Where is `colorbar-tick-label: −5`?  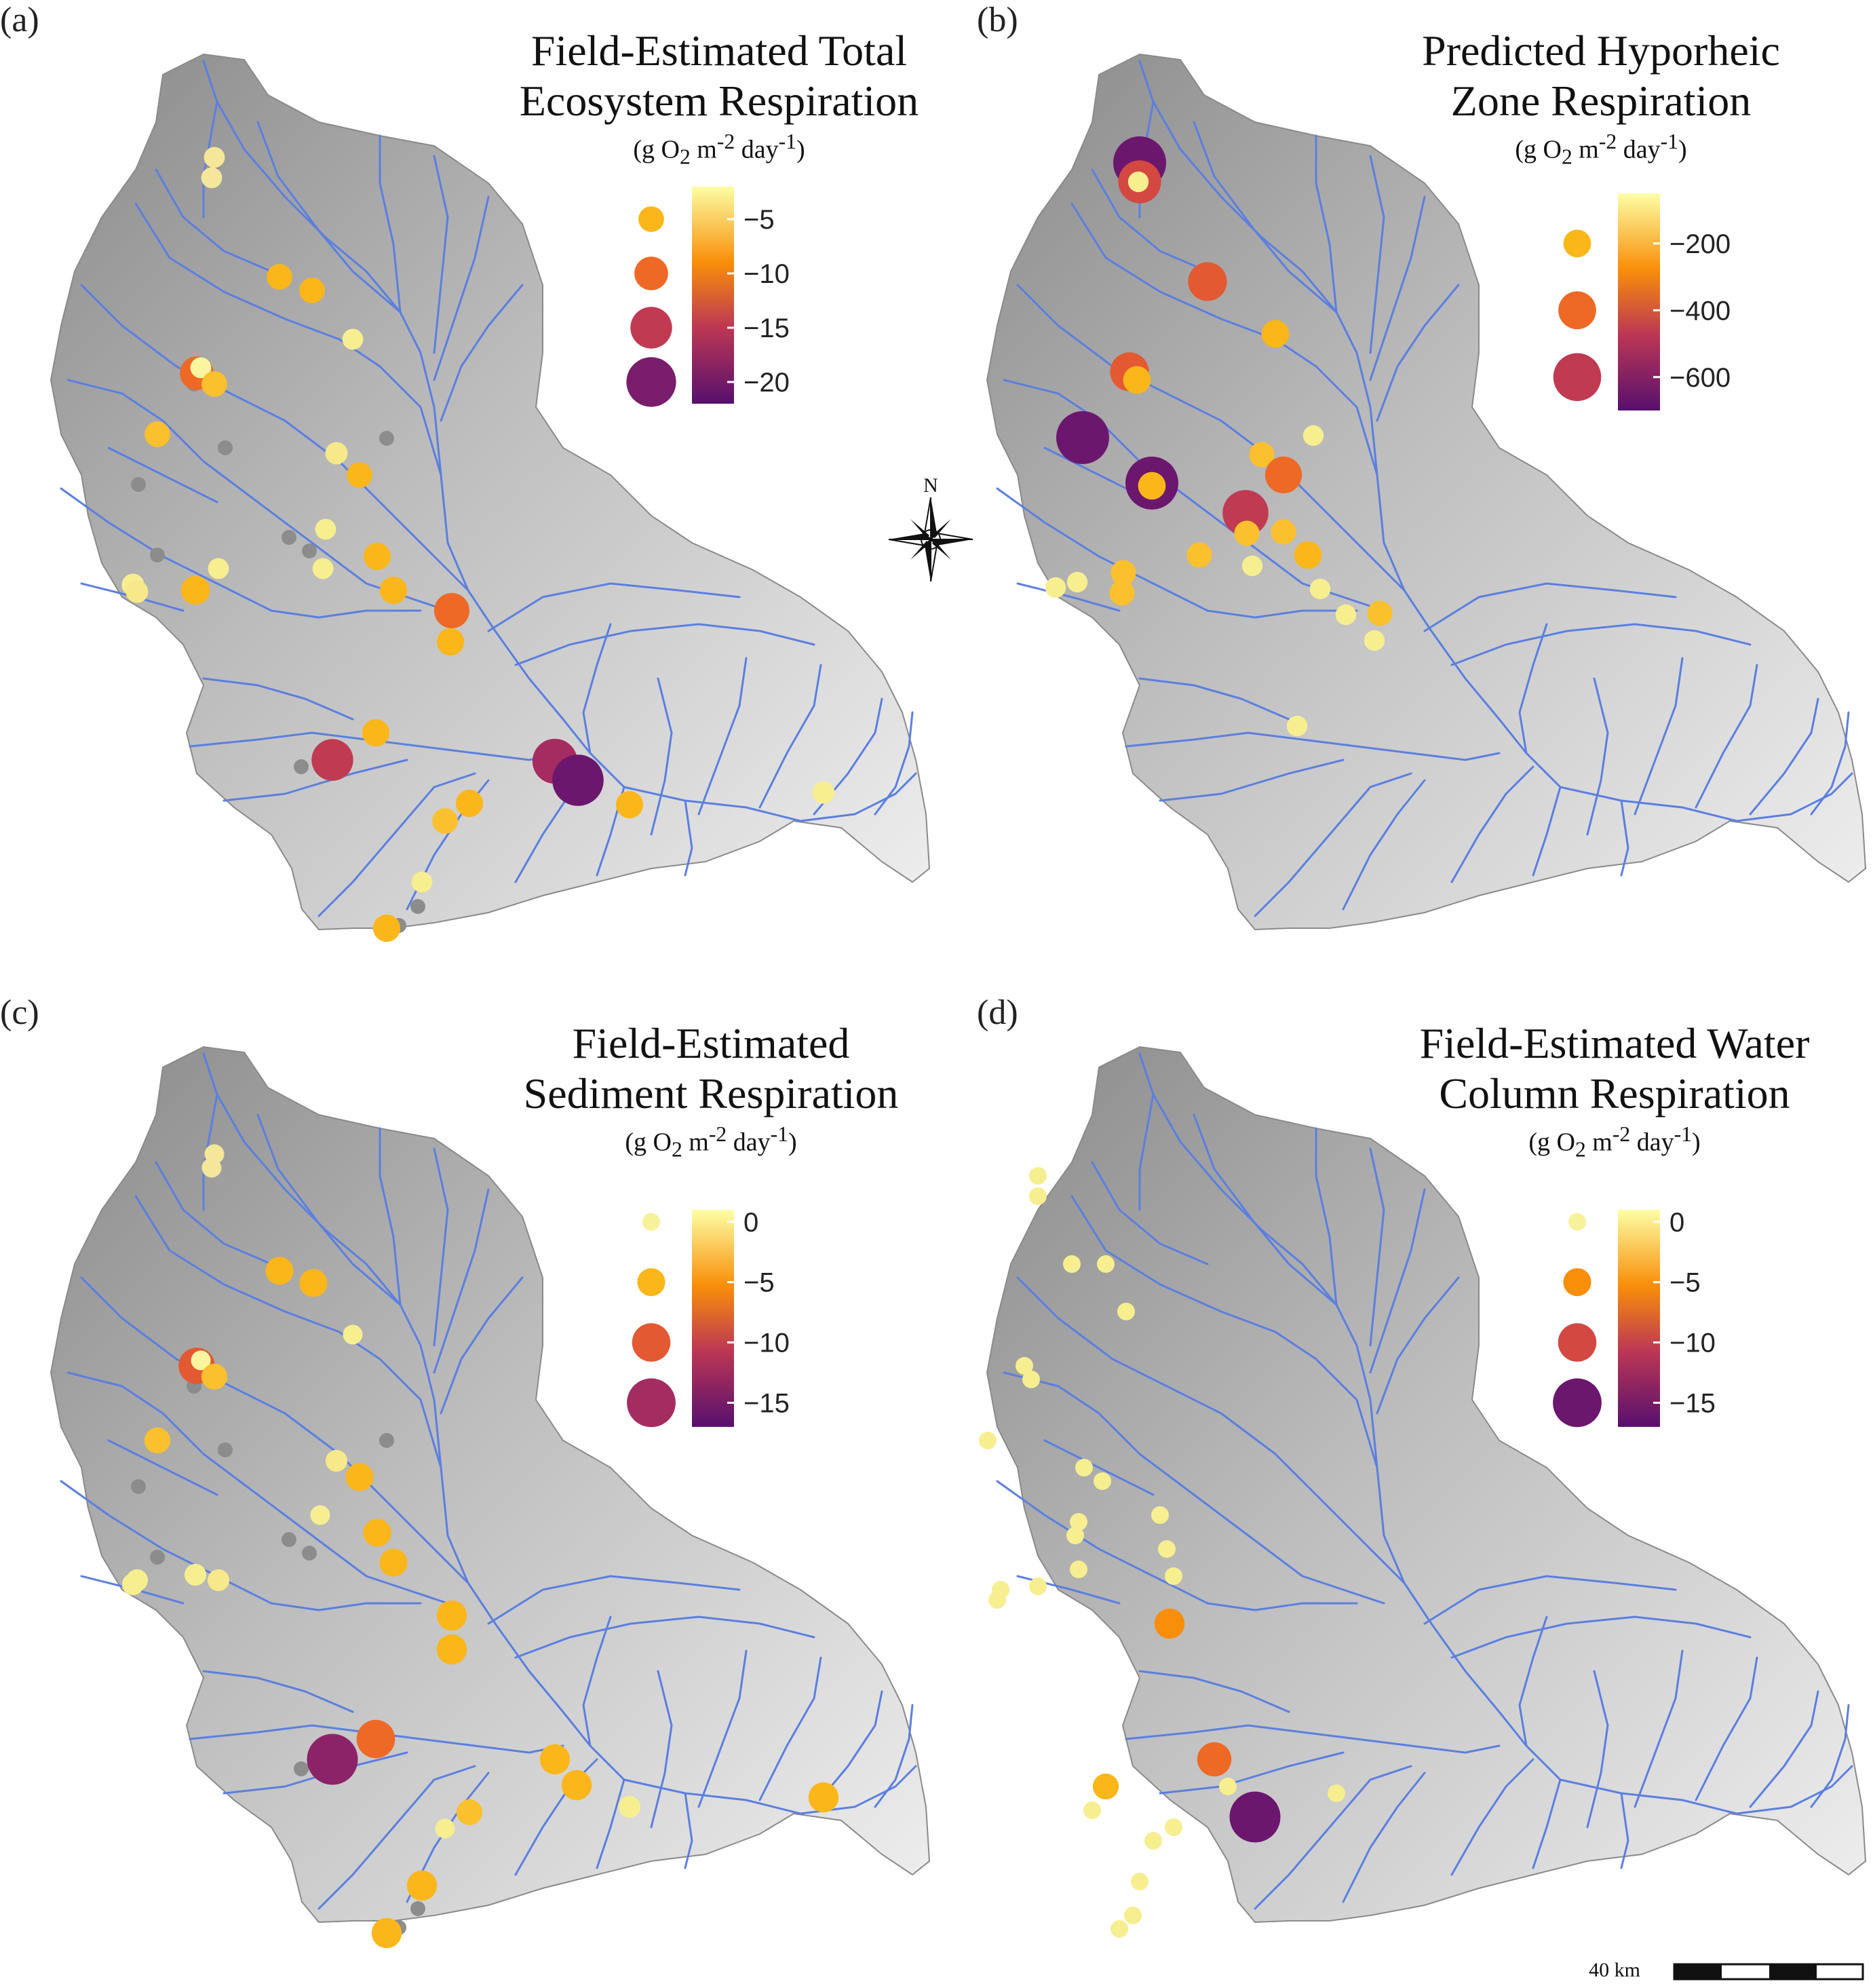
colorbar-tick-label: −5 is located at coordinates (1685, 1283).